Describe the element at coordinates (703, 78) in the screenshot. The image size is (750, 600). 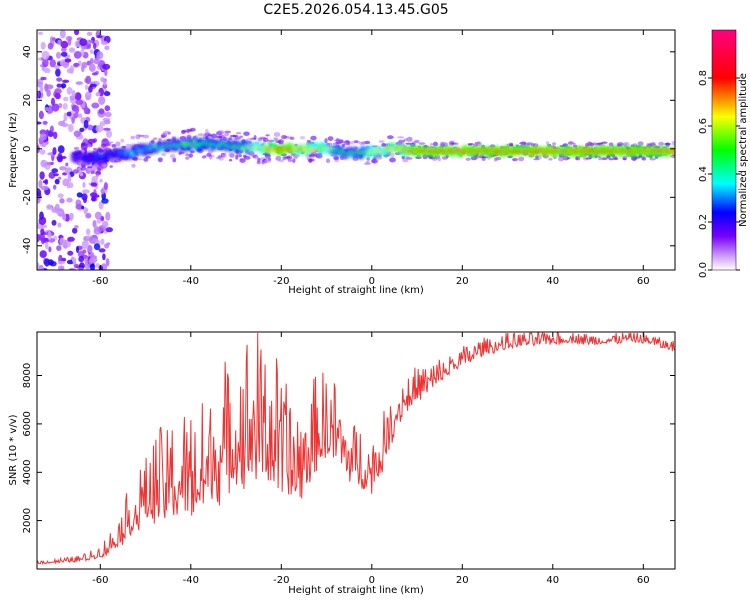
I see `colorbar-tick-label: 0.8` at that location.